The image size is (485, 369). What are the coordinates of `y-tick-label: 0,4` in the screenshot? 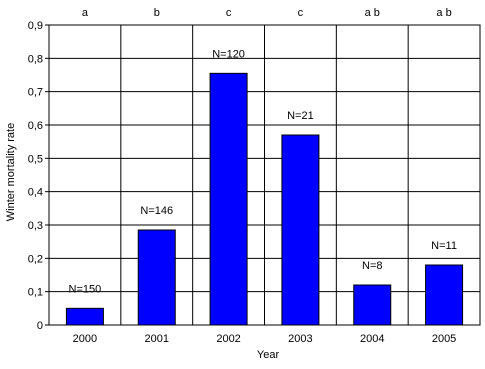 It's located at (35, 193).